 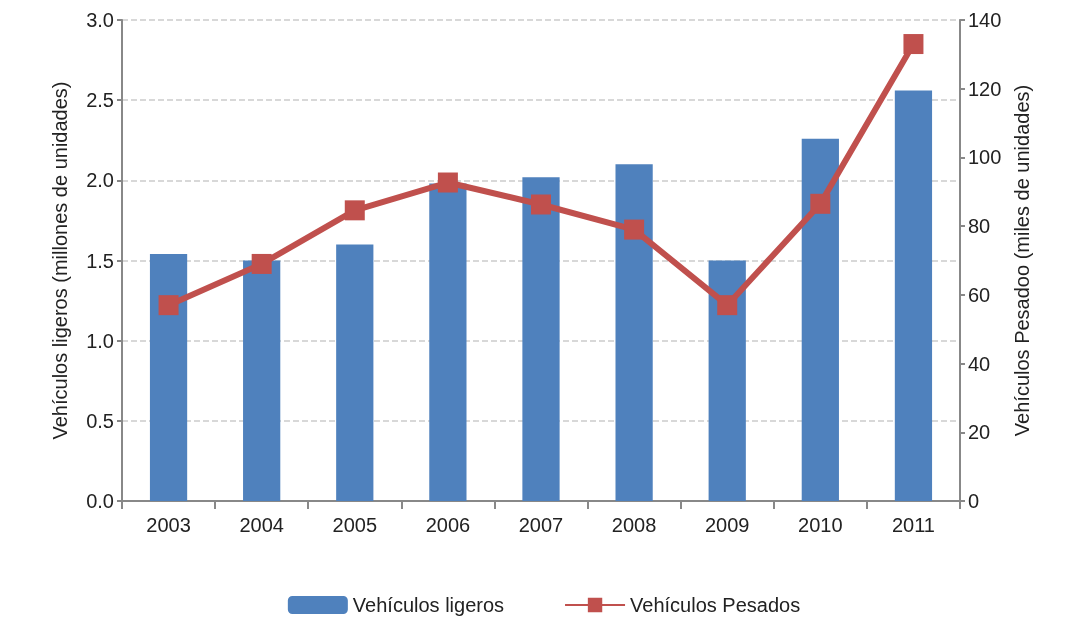 What do you see at coordinates (428, 605) in the screenshot?
I see `legend-label: Vehículos ligeros` at bounding box center [428, 605].